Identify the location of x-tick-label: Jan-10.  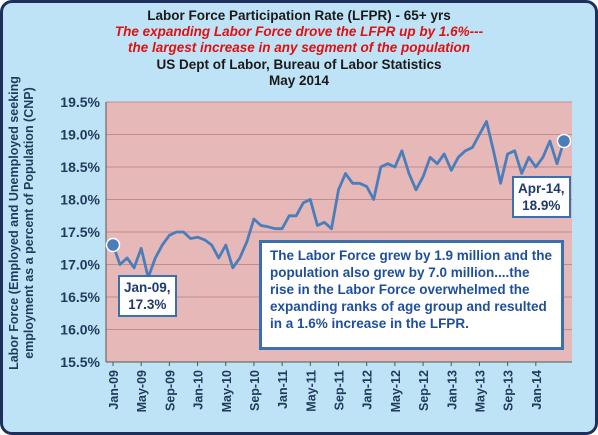
(199, 390).